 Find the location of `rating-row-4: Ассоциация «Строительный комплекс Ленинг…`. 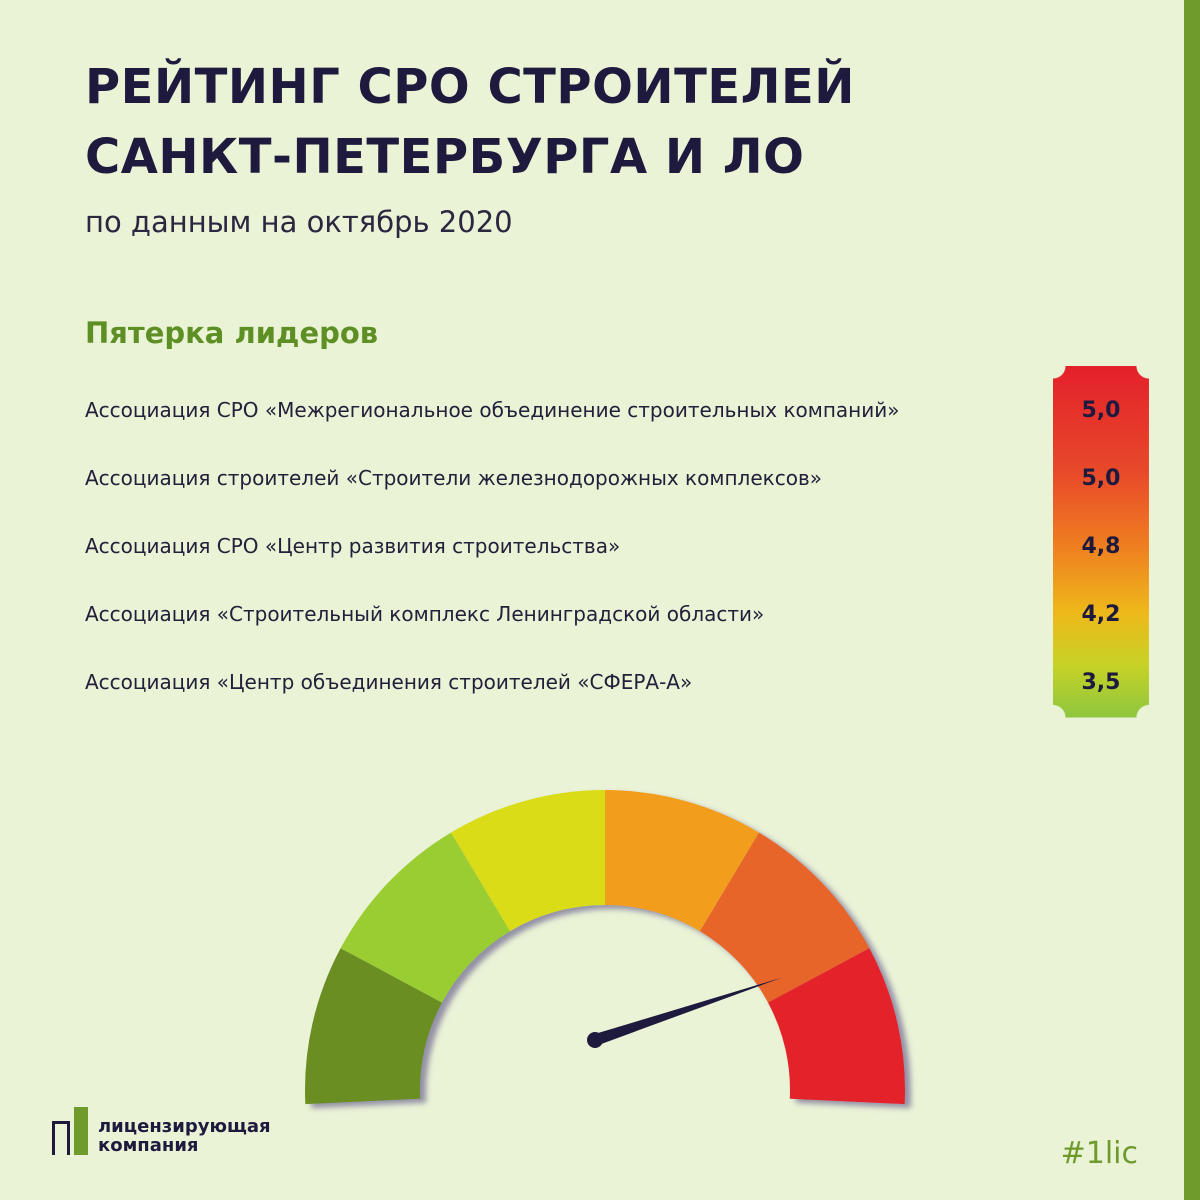

rating-row-4: Ассоциация «Строительный комплекс Ленинг… is located at coordinates (425, 614).